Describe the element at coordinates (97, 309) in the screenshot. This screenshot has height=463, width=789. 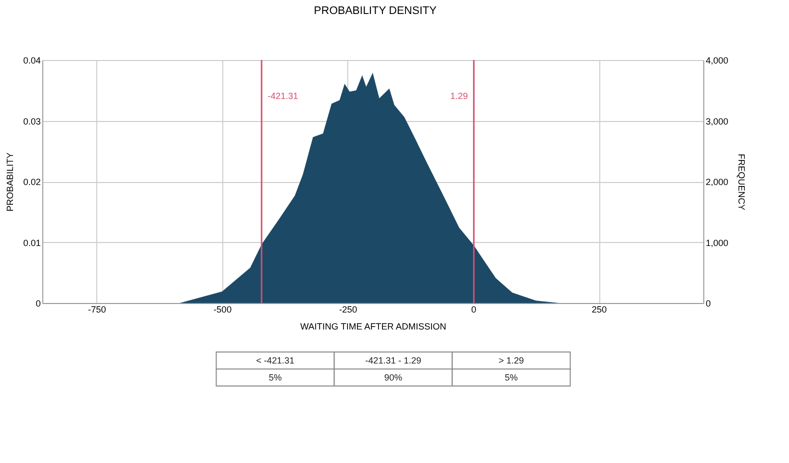
I see `x-tick-label: -750` at that location.